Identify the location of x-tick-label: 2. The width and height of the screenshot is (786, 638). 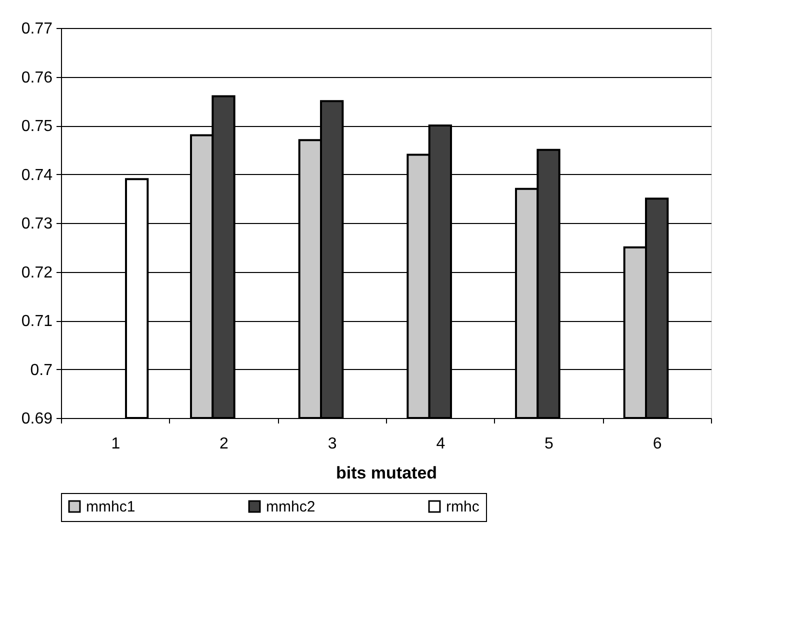
(224, 444).